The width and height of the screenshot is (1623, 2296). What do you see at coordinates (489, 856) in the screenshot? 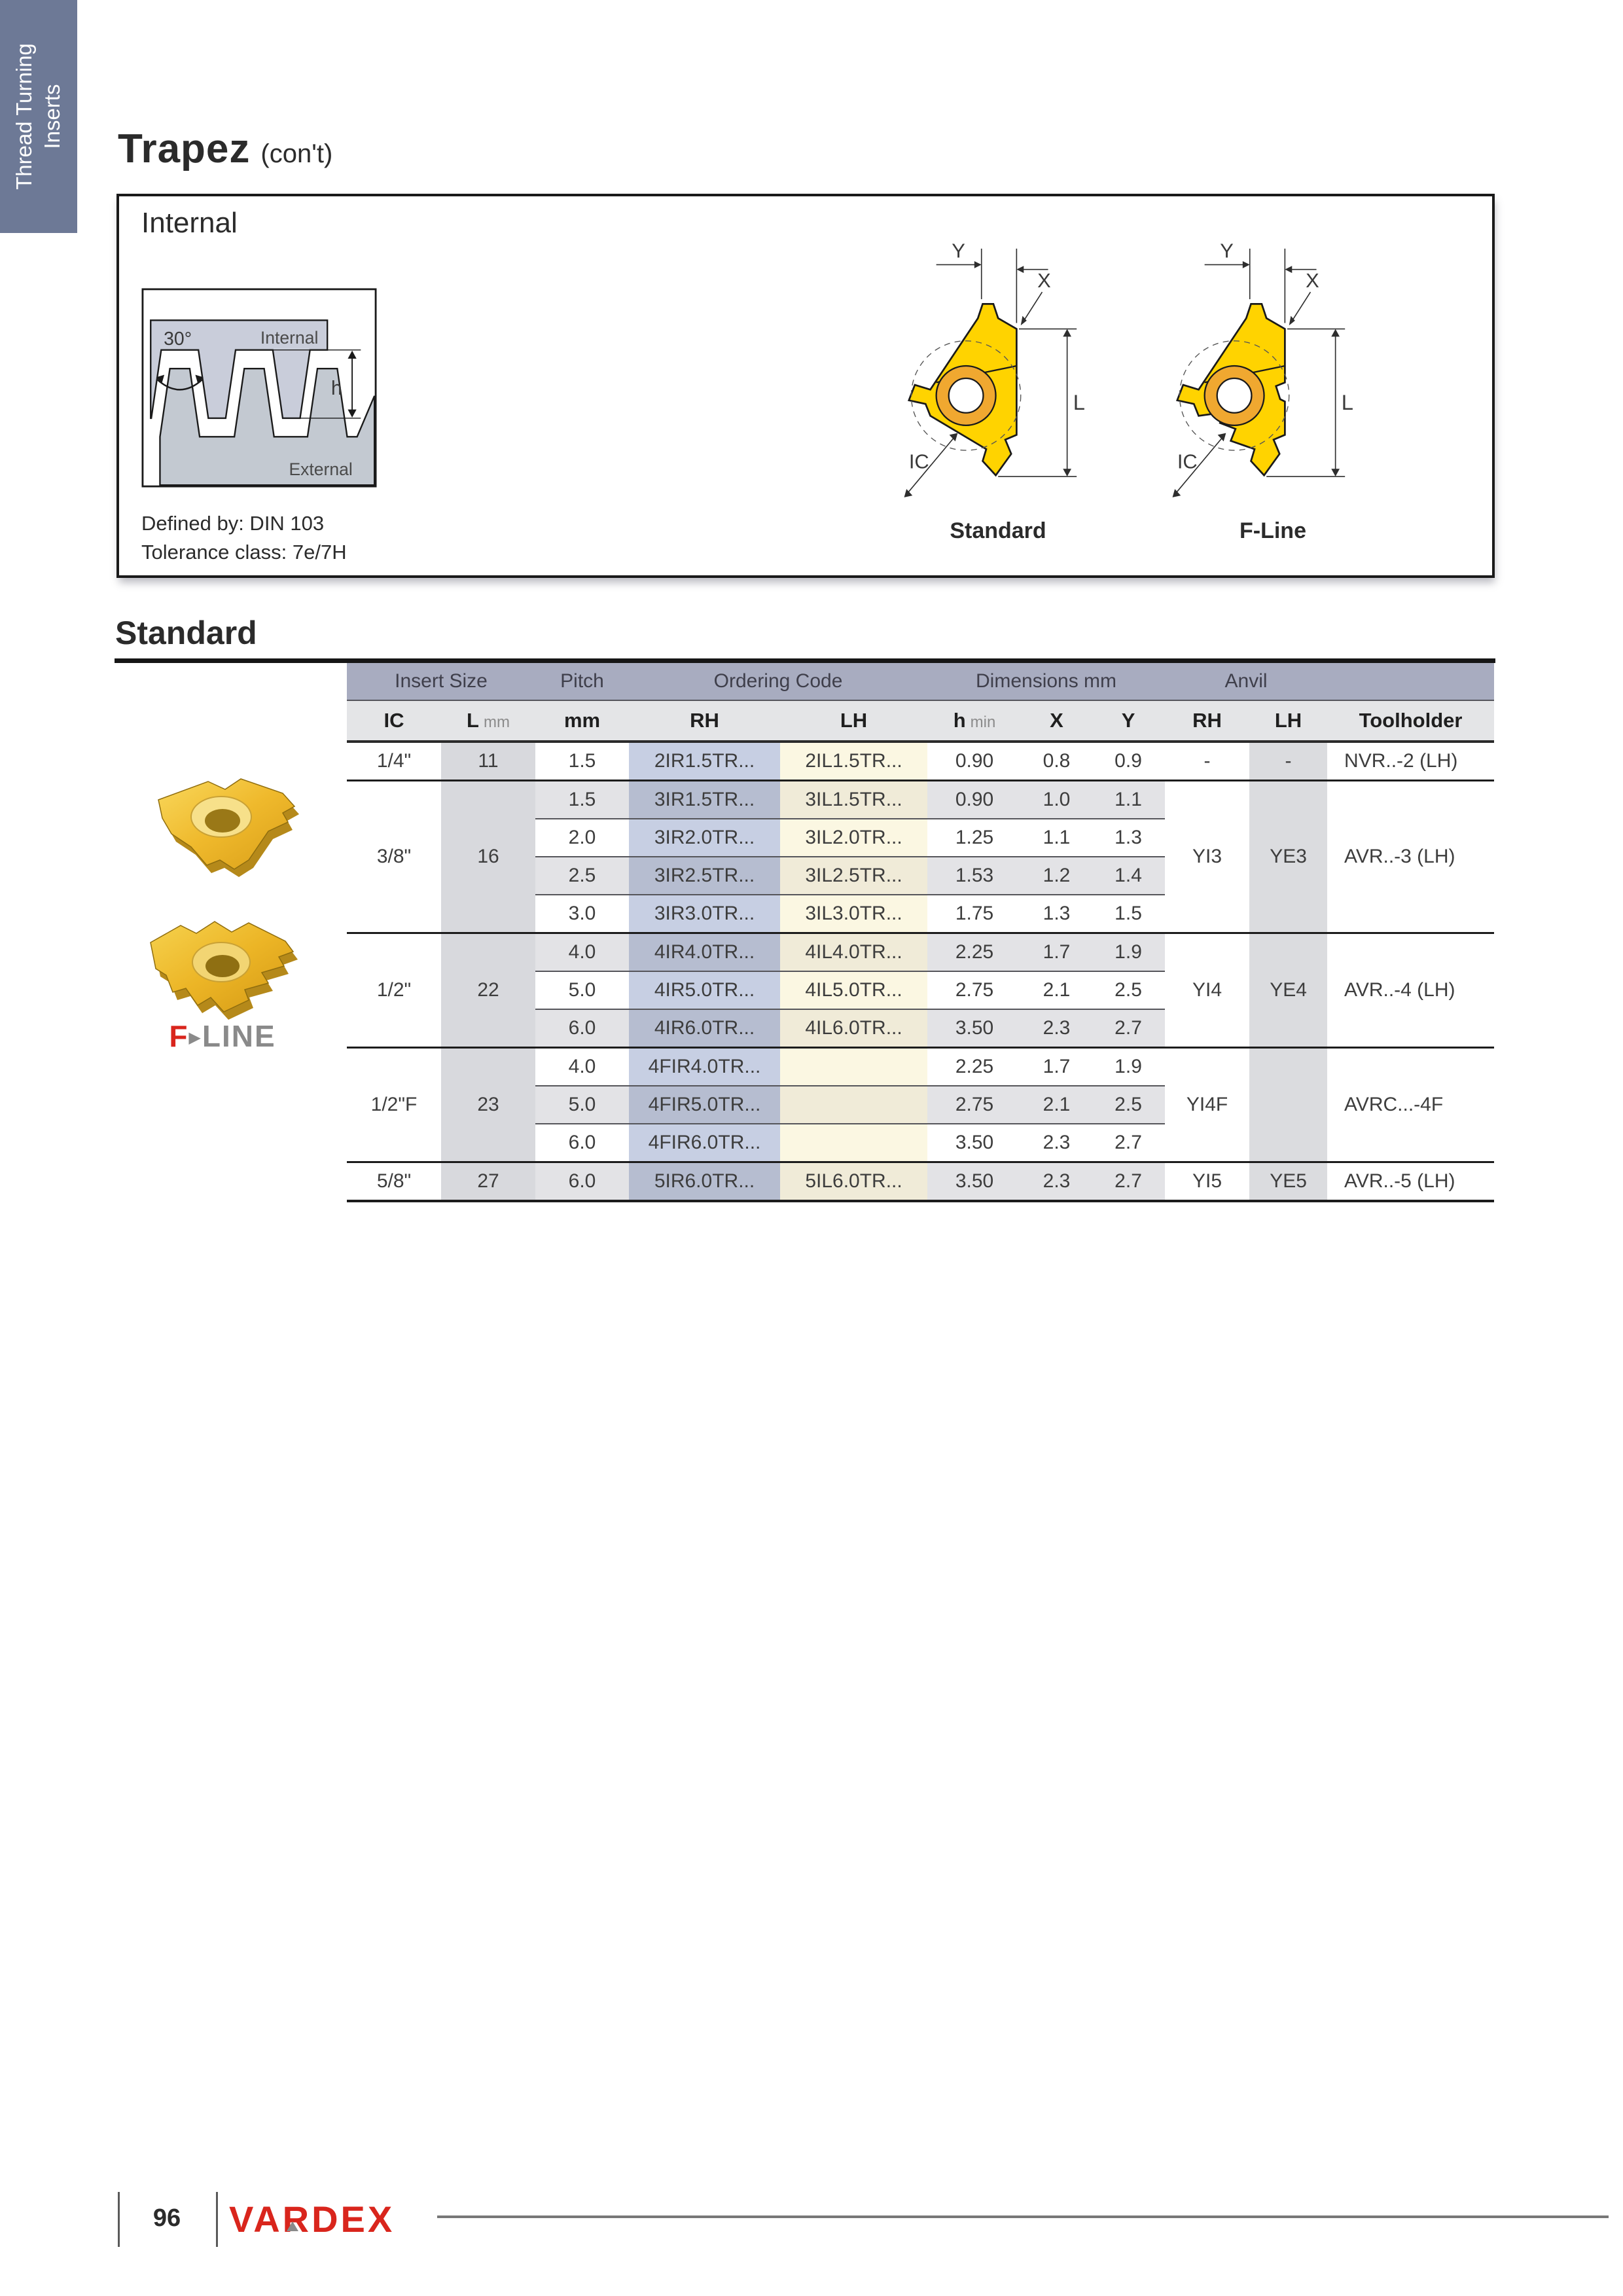
I see `cell-l: 16` at bounding box center [489, 856].